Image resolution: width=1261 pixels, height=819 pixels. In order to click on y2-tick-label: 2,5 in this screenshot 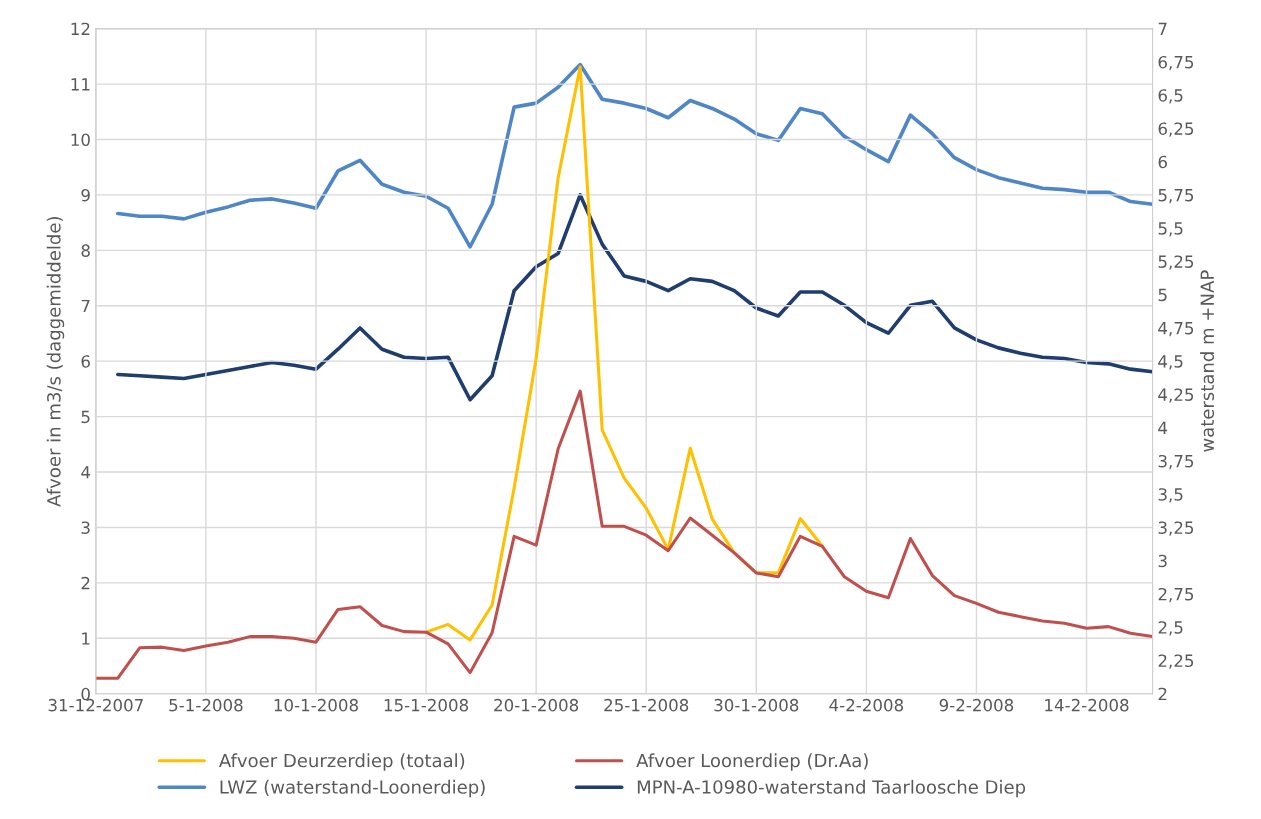, I will do `click(1170, 628)`.